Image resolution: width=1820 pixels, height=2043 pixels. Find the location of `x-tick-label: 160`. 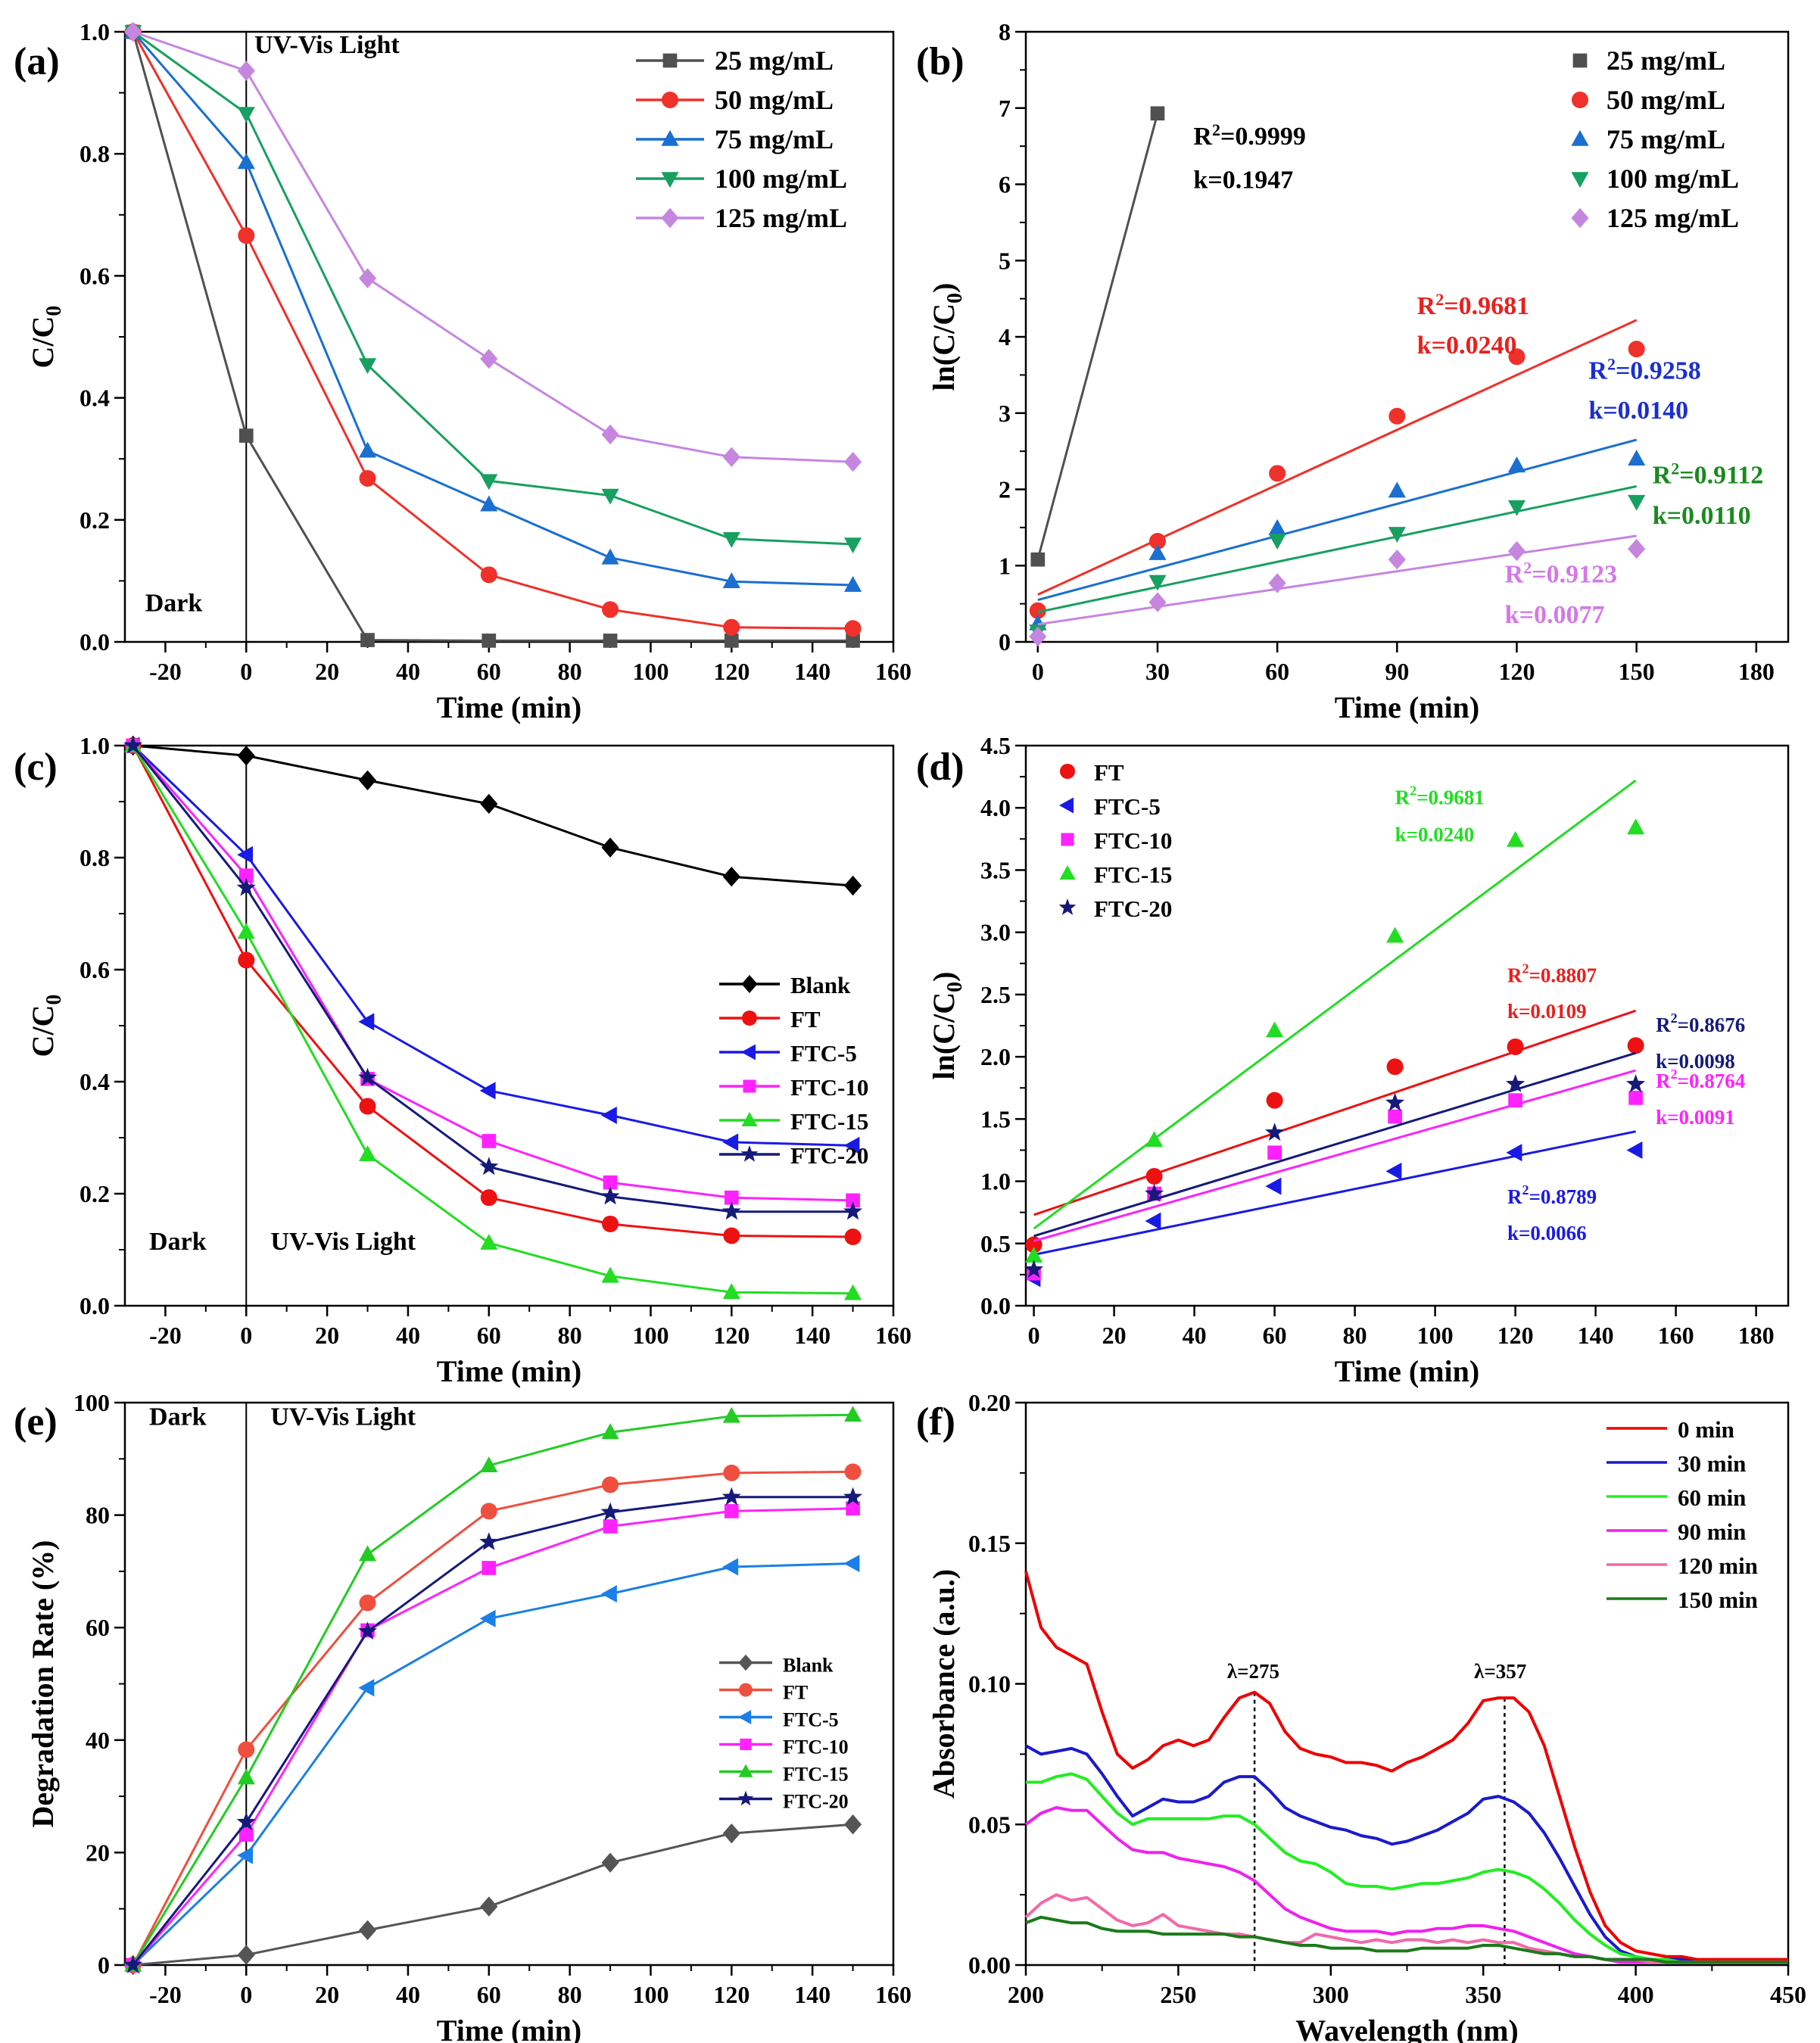

x-tick-label: 160 is located at coordinates (1676, 1335).